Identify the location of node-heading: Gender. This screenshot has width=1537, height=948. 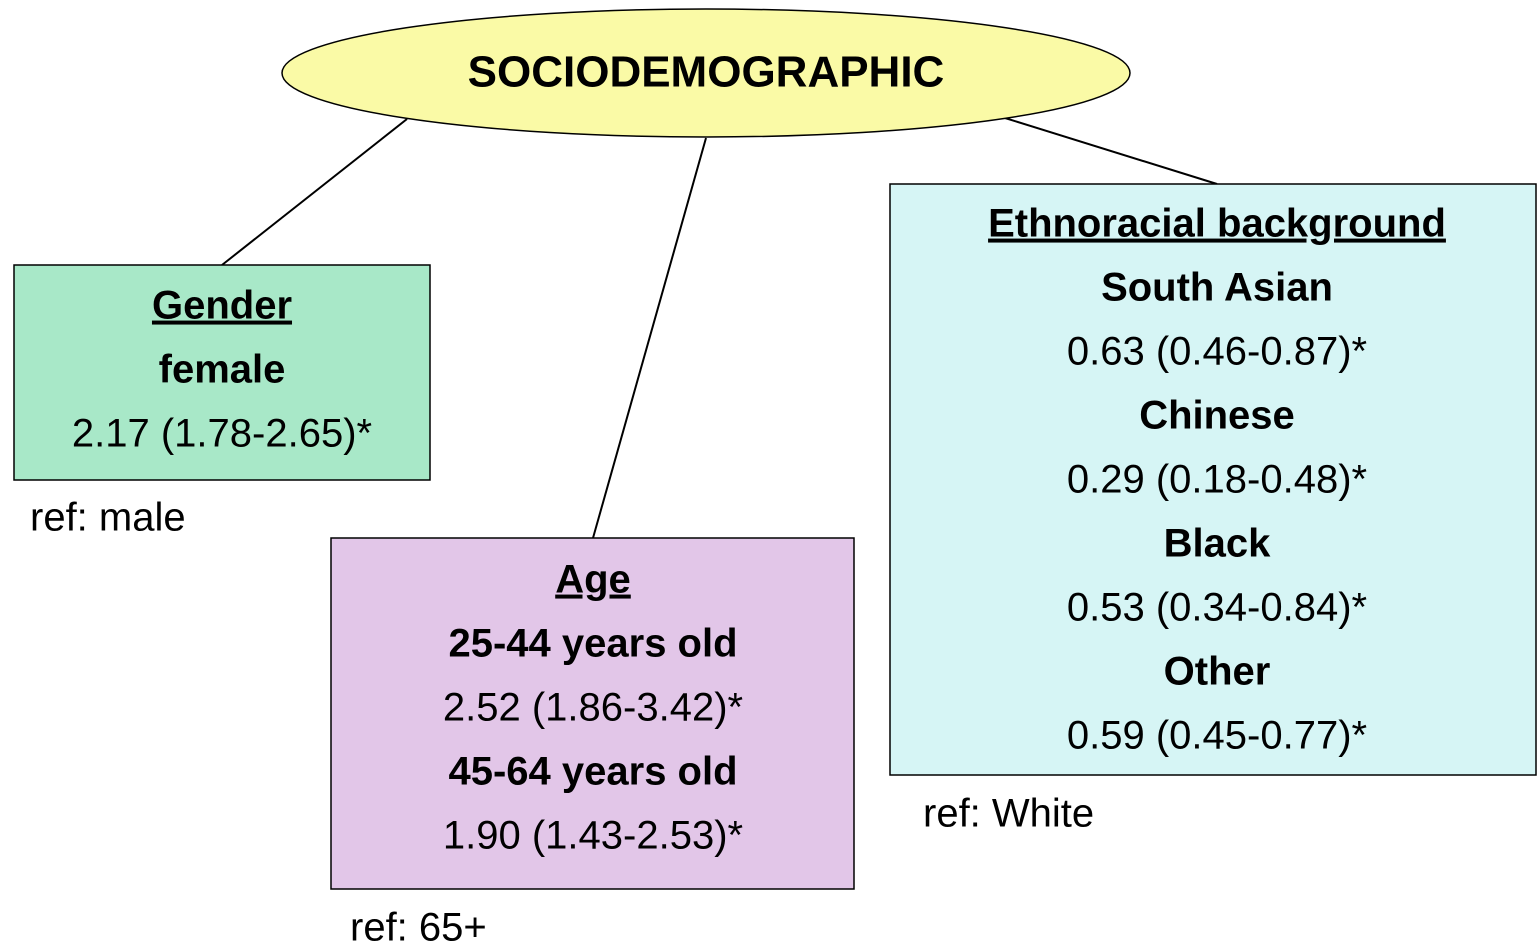
(222, 306).